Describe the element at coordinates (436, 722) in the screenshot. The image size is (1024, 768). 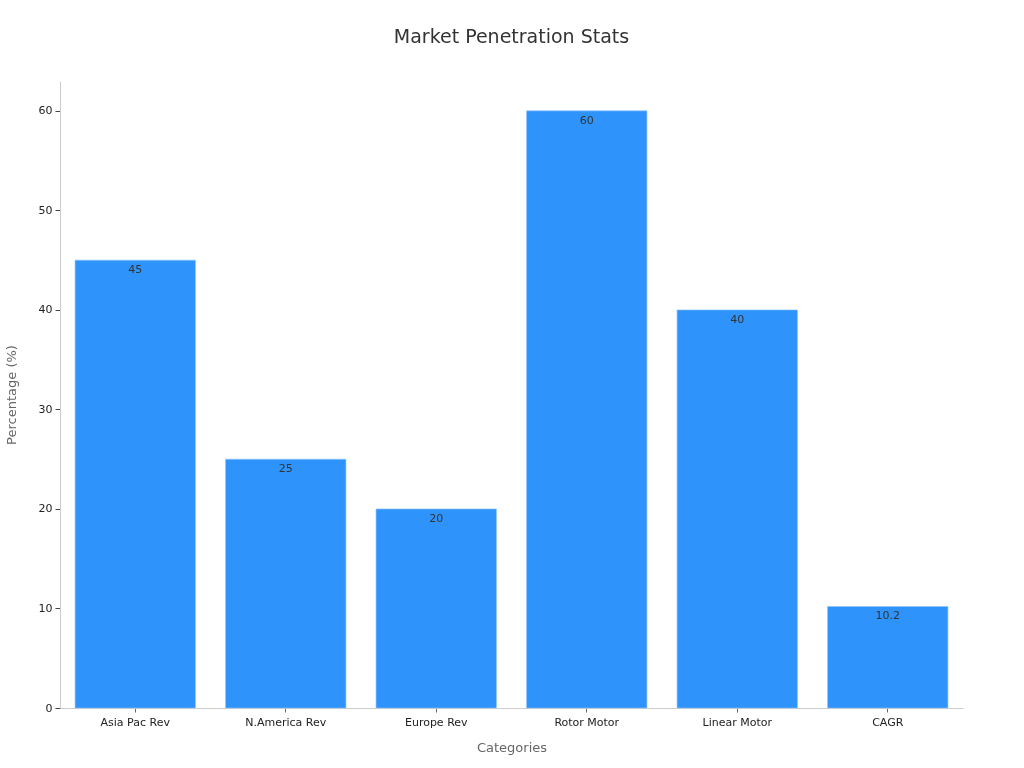
I see `x-tick-label: Europe Rev` at that location.